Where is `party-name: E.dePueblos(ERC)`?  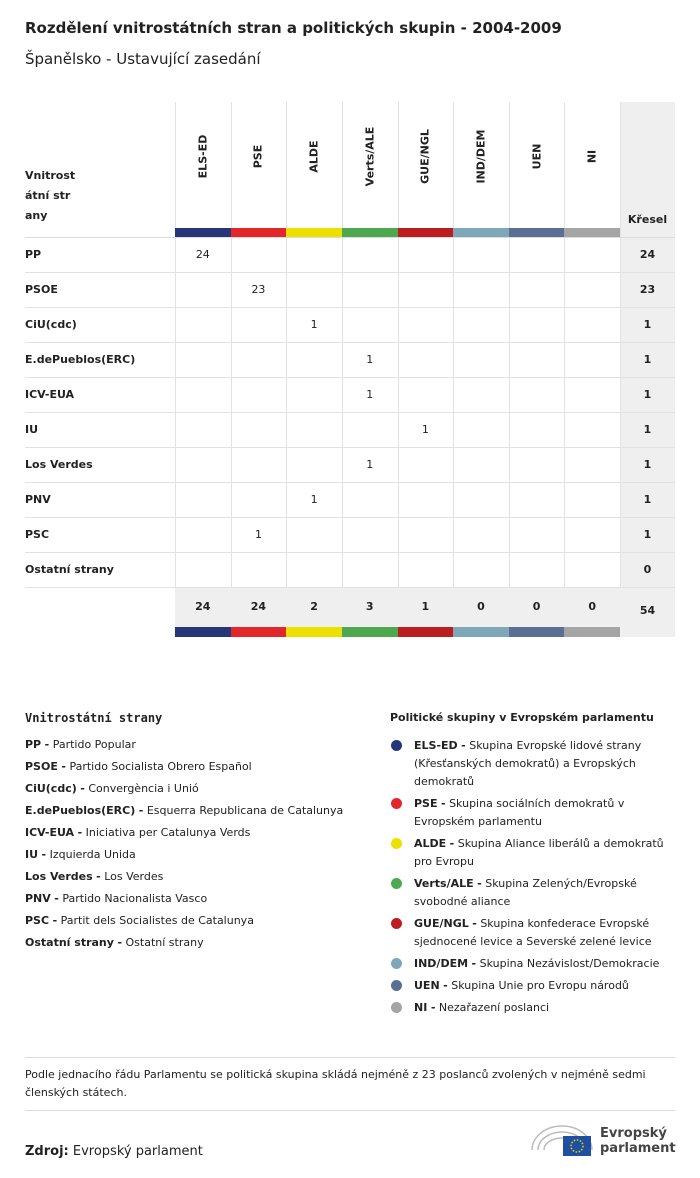
party-name: E.dePueblos(ERC) is located at coordinates (80, 359).